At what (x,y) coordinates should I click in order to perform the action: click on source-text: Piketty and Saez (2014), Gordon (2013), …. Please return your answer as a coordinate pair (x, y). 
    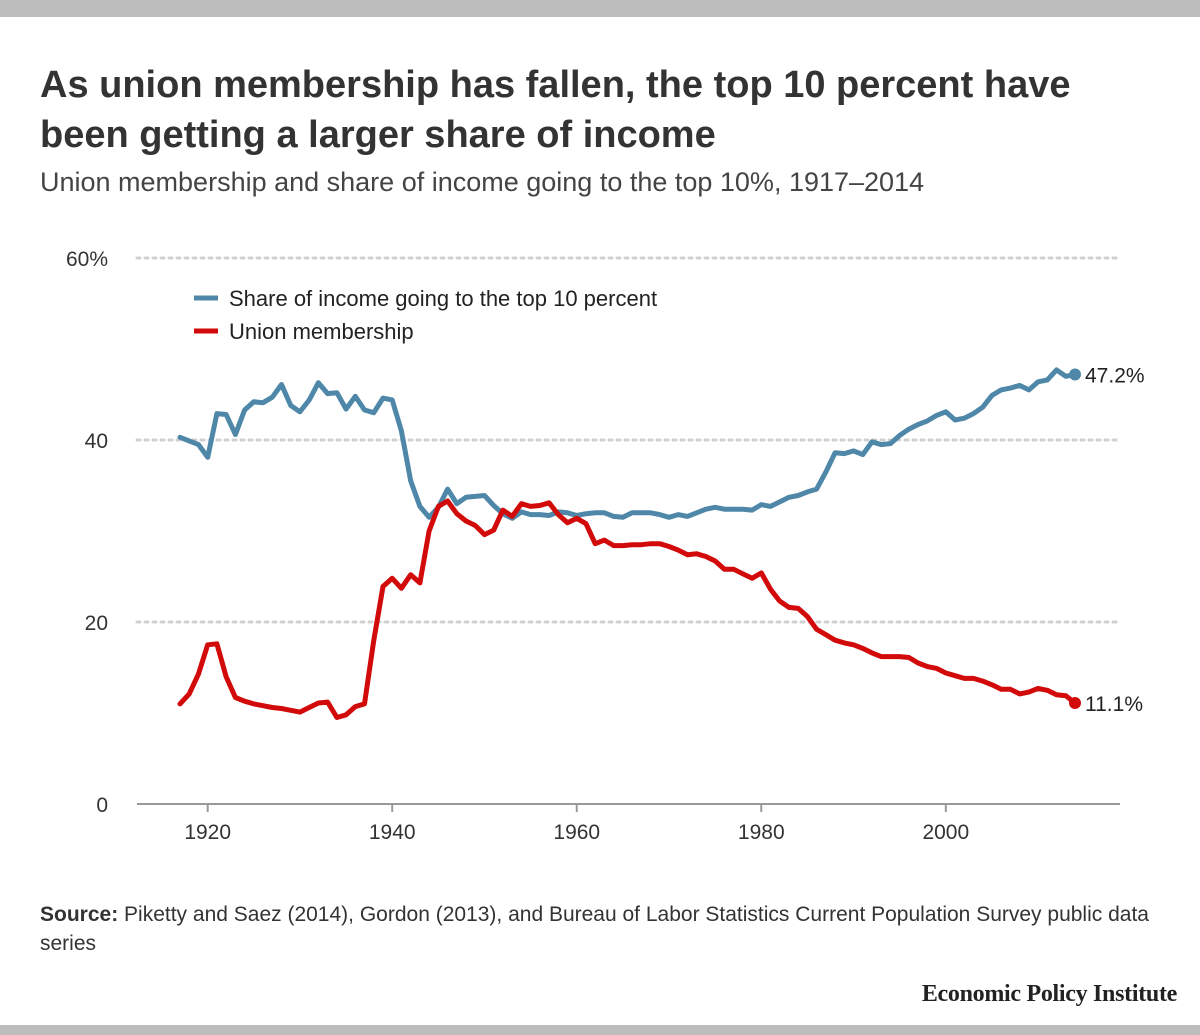
    Looking at the image, I should click on (594, 929).